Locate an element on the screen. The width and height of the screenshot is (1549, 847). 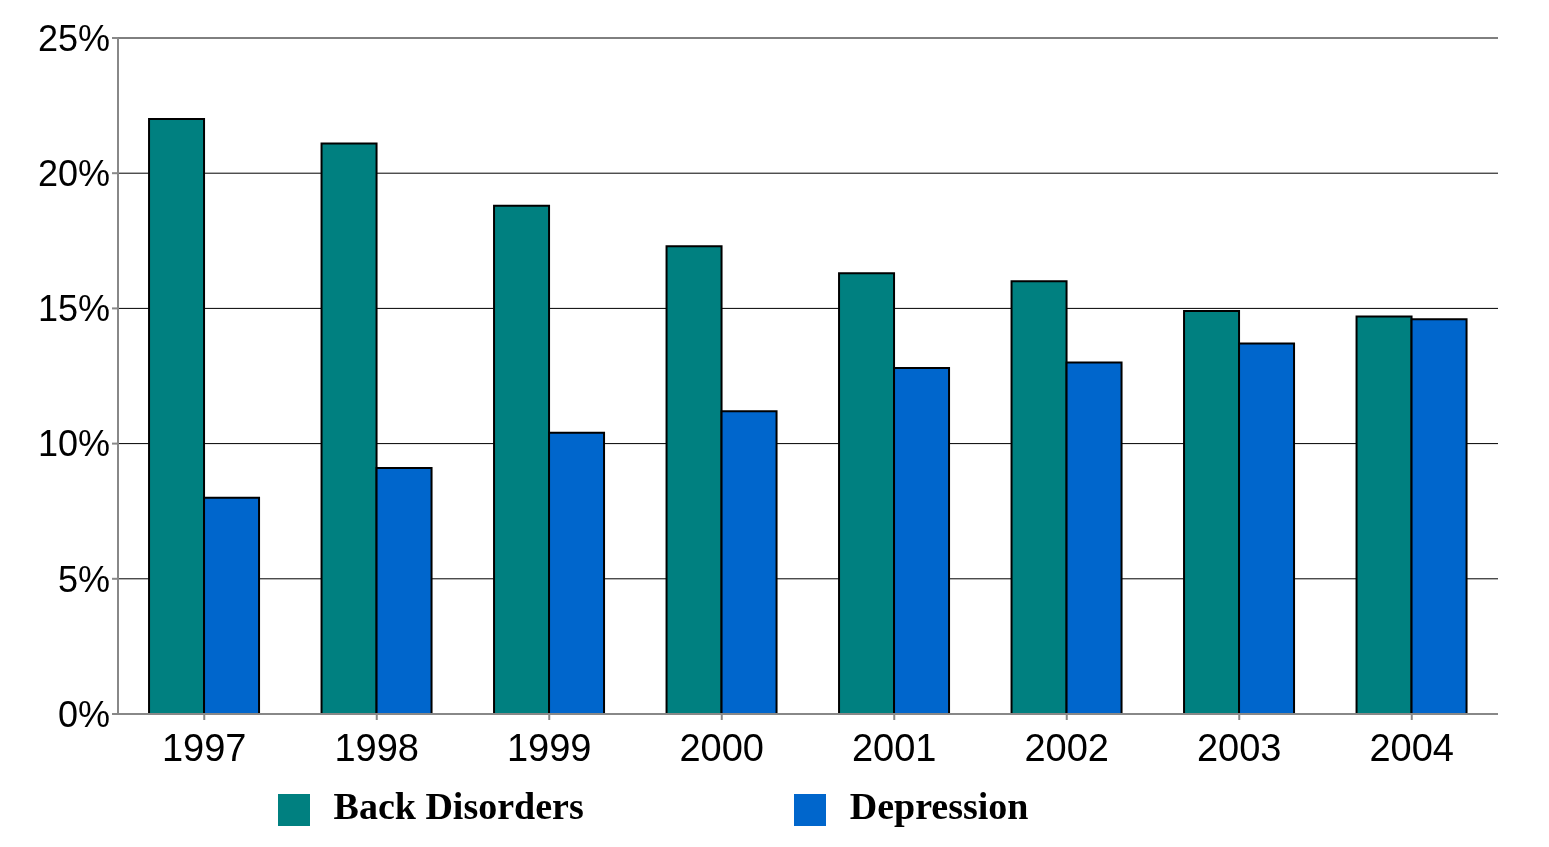
y-tick-label: 20% is located at coordinates (73, 173).